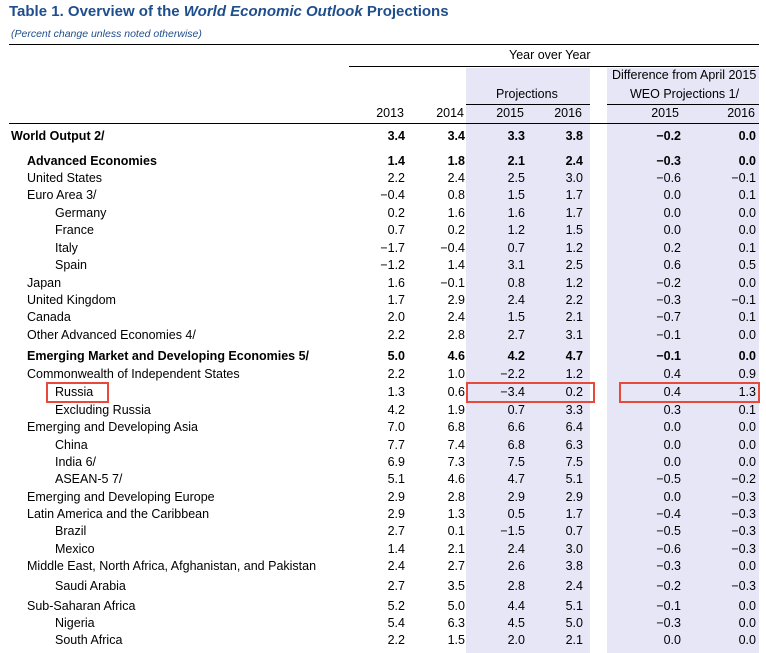 The width and height of the screenshot is (766, 653). I want to click on row-value: 1.2, so click(516, 230).